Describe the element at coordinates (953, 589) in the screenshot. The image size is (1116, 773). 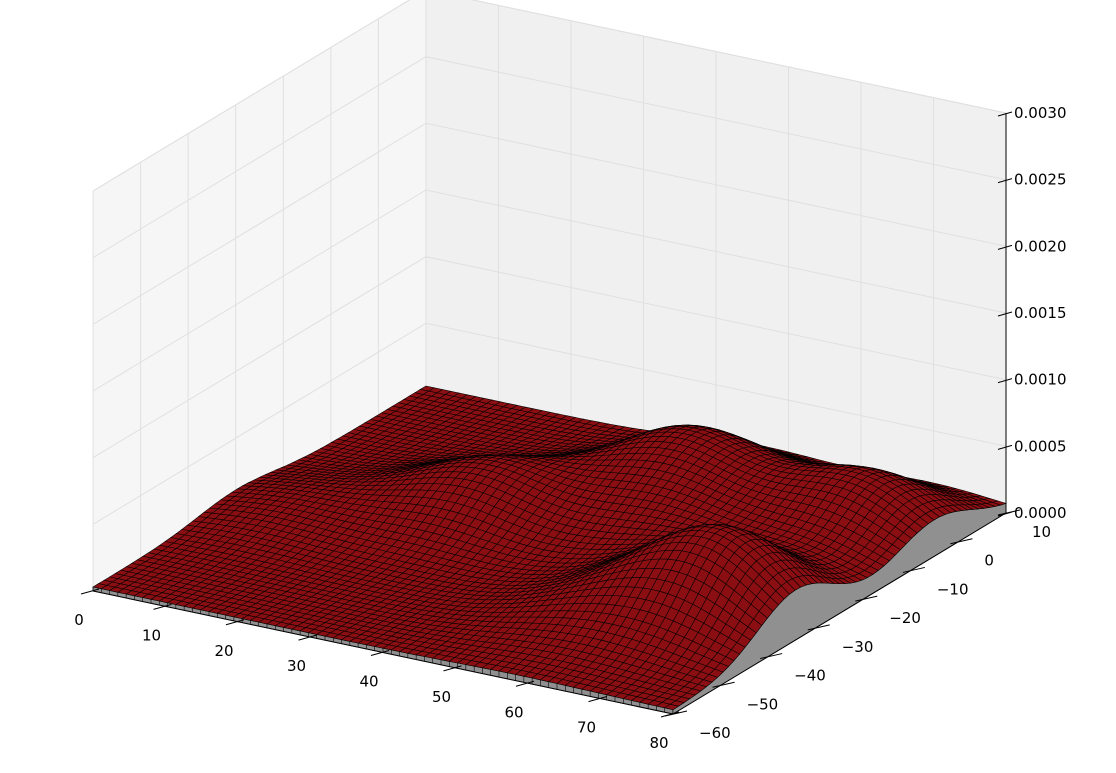
I see `y-tick-label: −10` at that location.